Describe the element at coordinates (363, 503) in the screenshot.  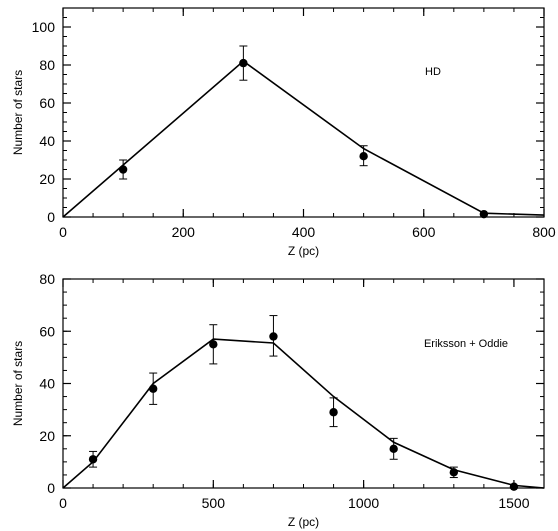
I see `x-tick-label: 1000` at that location.